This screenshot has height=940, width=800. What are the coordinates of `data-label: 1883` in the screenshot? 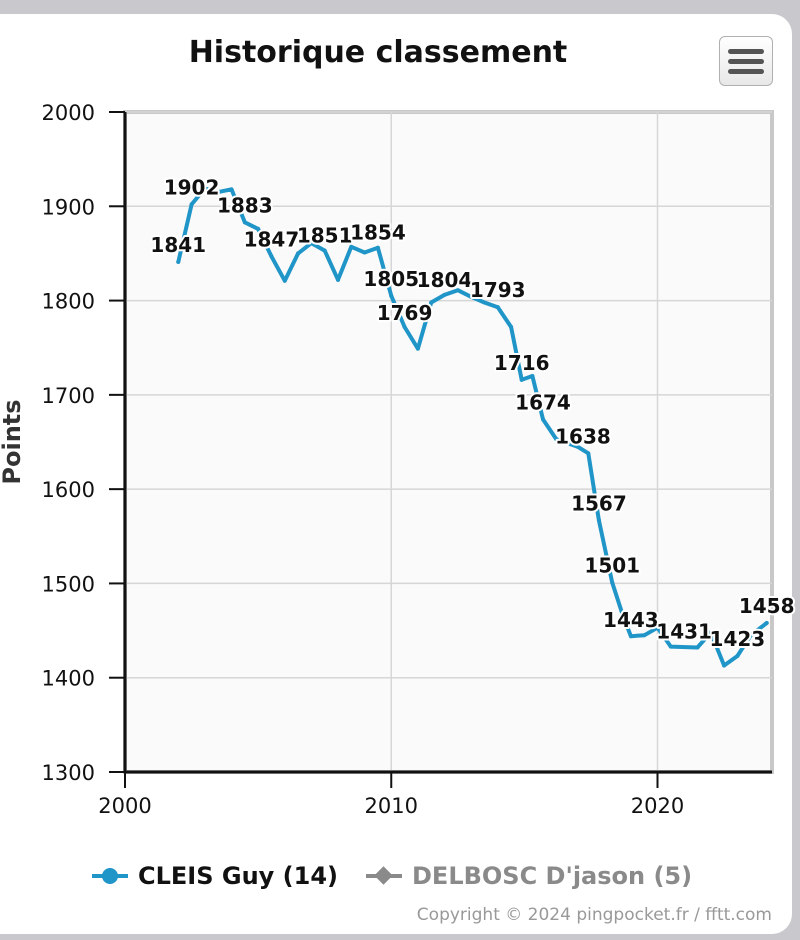 It's located at (245, 205).